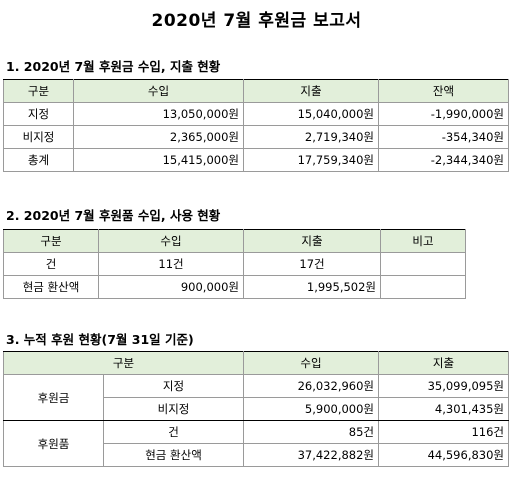 This screenshot has height=482, width=513. I want to click on section3-heading: 3. 누적 후원 현황(7월 31일 기준), so click(100, 339).